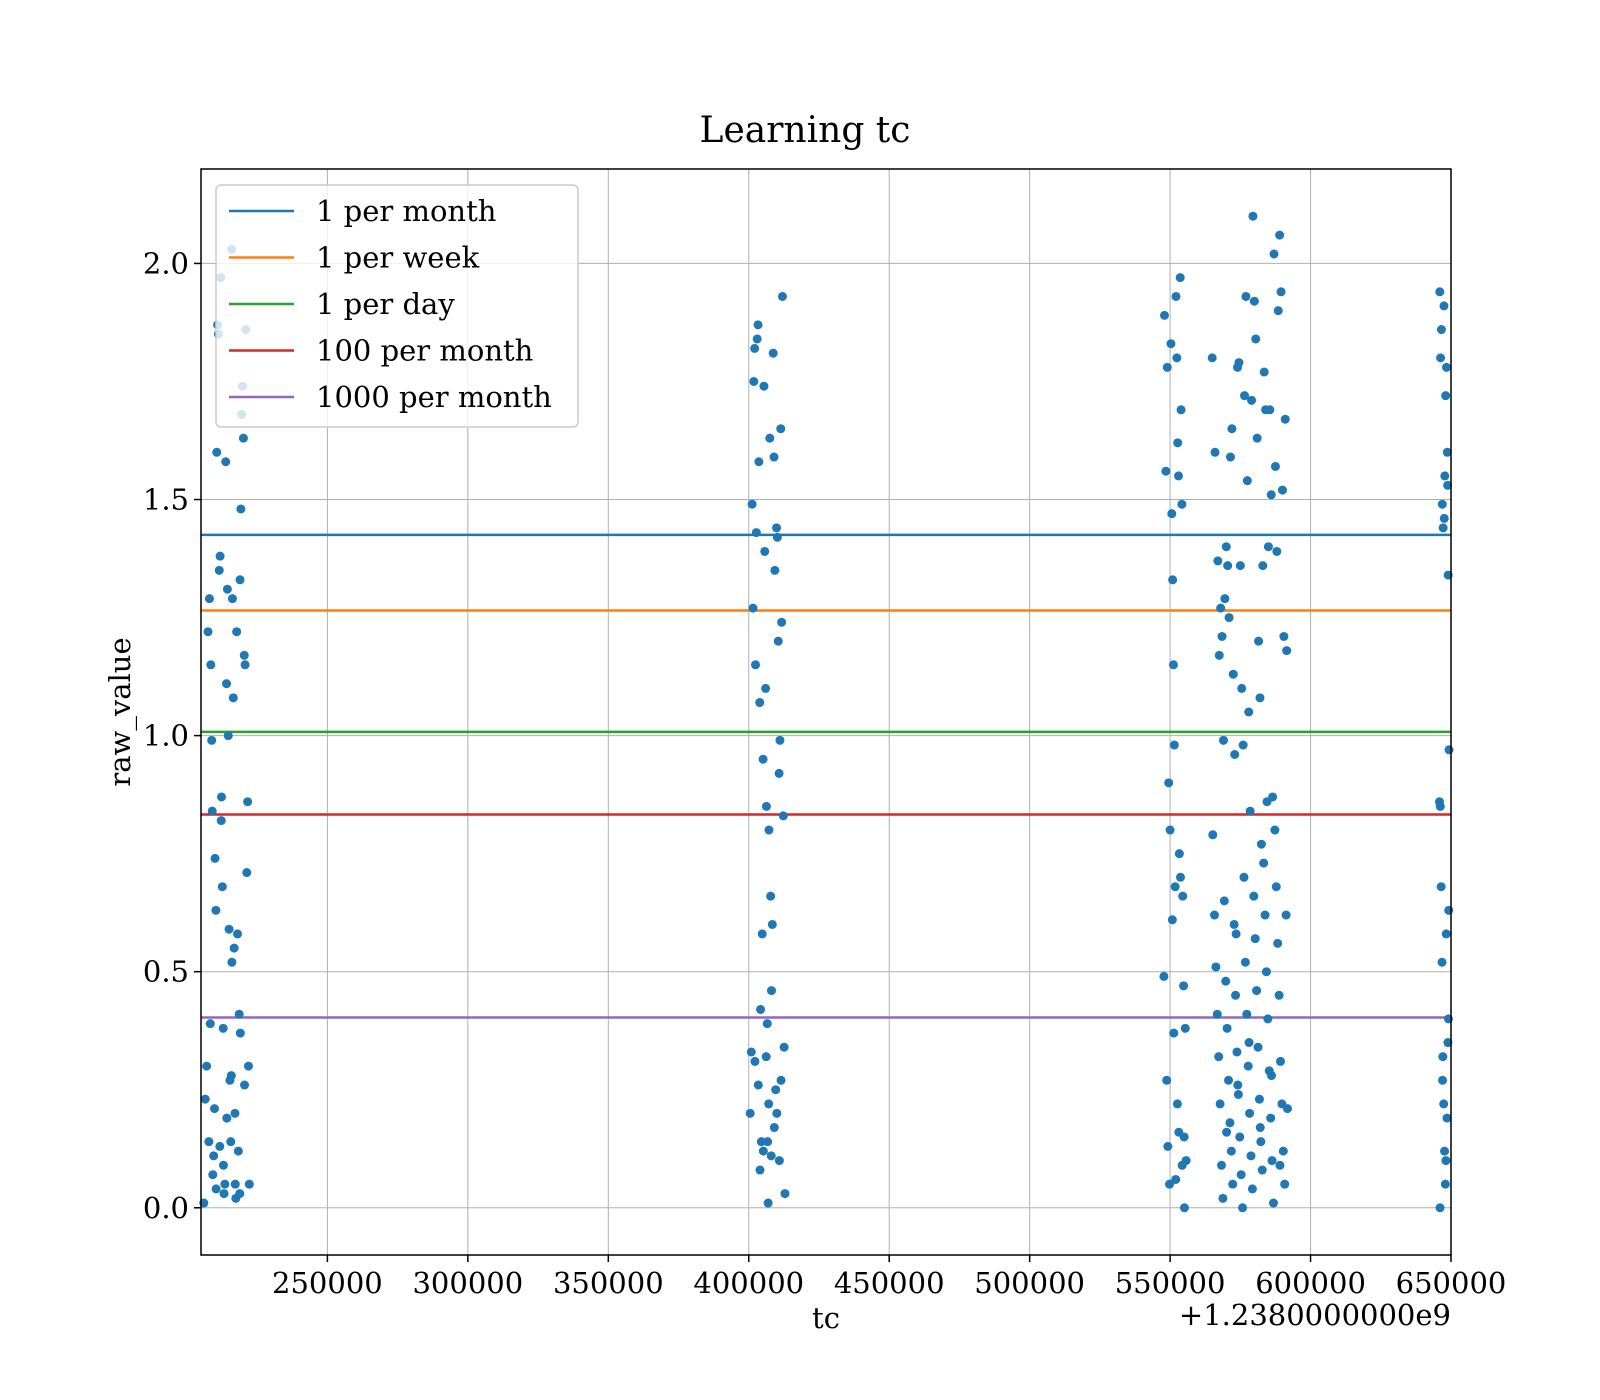 The height and width of the screenshot is (1400, 1600). I want to click on x-tick-label: 350000, so click(608, 1283).